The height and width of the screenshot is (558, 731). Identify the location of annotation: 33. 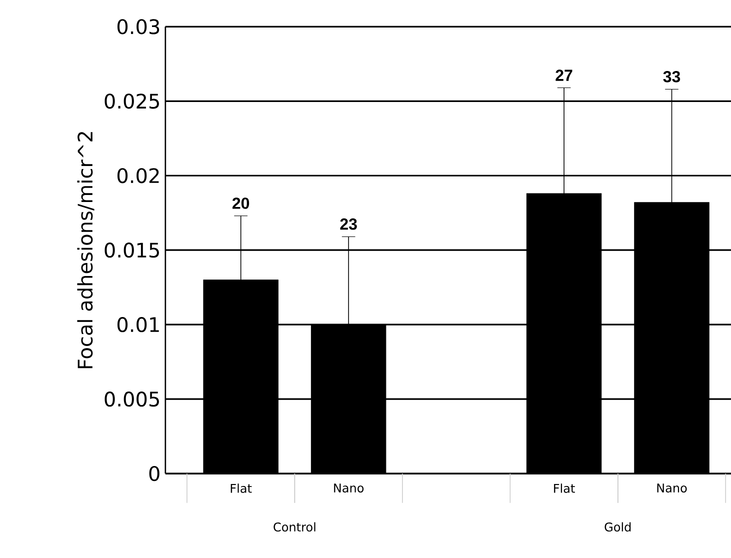
(671, 77).